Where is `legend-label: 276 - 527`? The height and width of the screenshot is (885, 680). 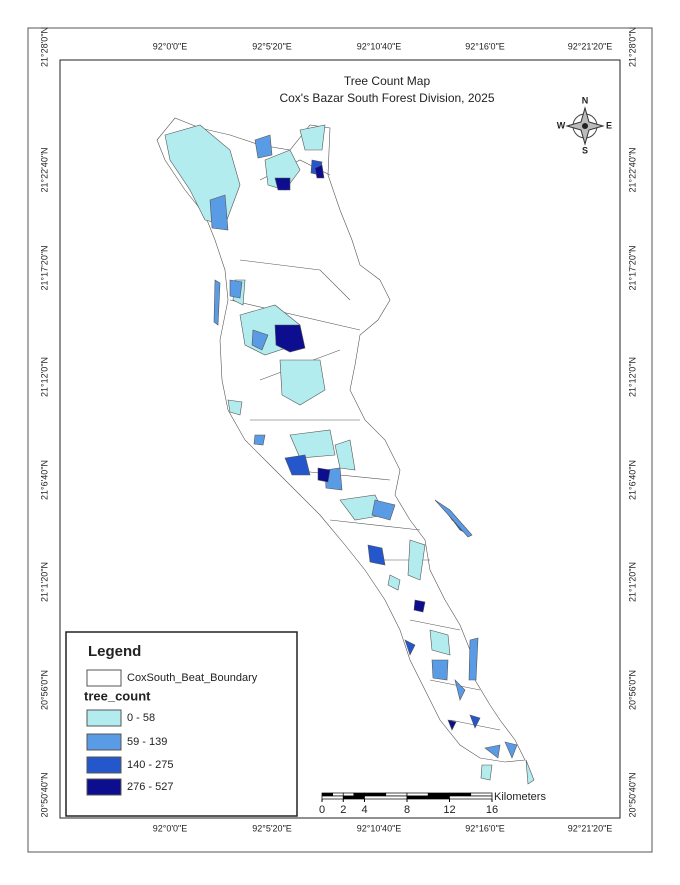 legend-label: 276 - 527 is located at coordinates (150, 787).